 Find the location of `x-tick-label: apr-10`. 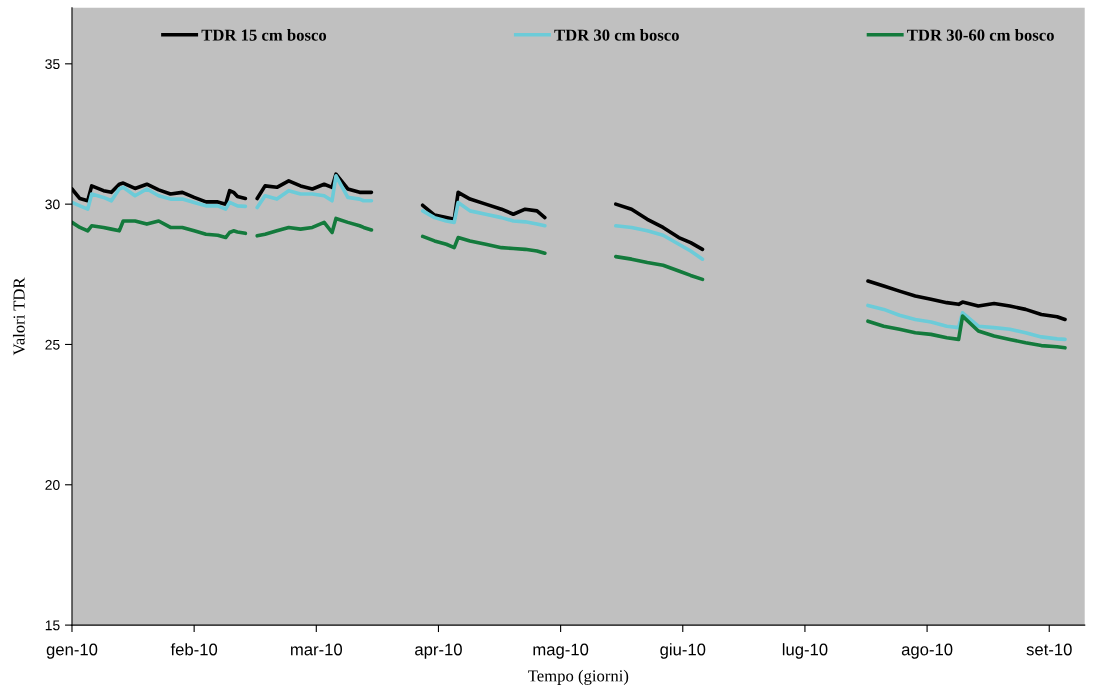

x-tick-label: apr-10 is located at coordinates (438, 651).